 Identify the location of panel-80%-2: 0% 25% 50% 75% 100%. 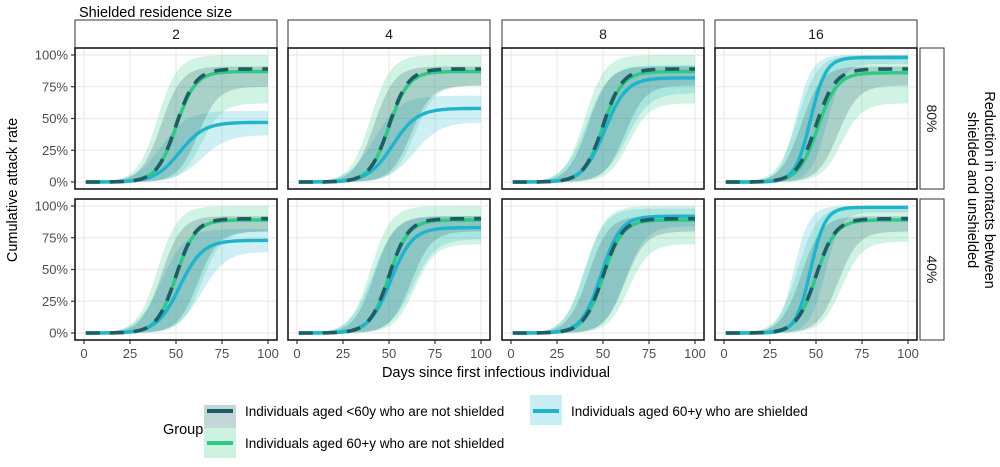
(156, 118).